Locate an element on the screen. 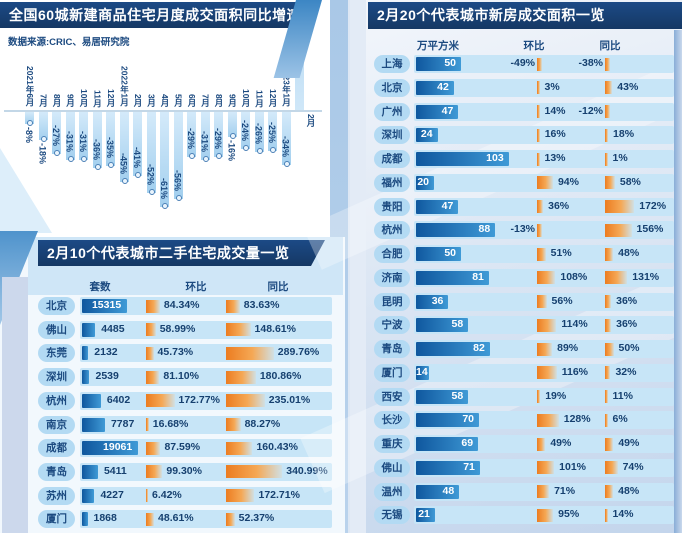 This screenshot has height=533, width=682. city-pill: 贵阳 is located at coordinates (392, 206).